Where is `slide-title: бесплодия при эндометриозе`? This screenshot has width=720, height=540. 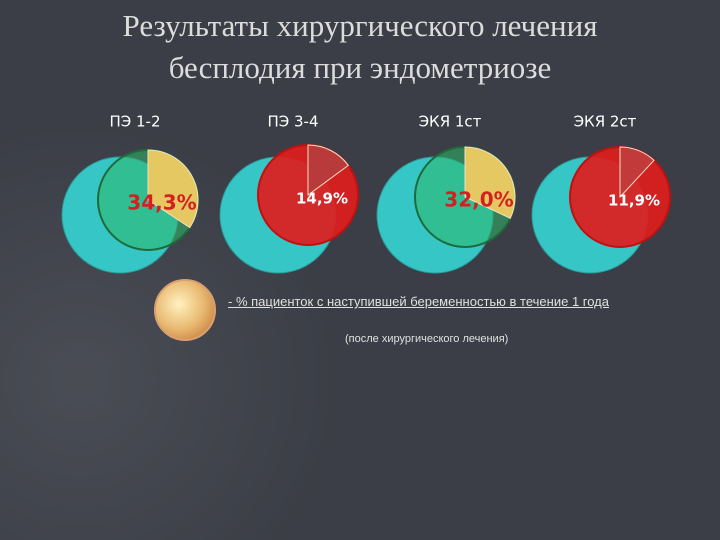
slide-title: бесплодия при эндометриозе is located at coordinates (360, 67).